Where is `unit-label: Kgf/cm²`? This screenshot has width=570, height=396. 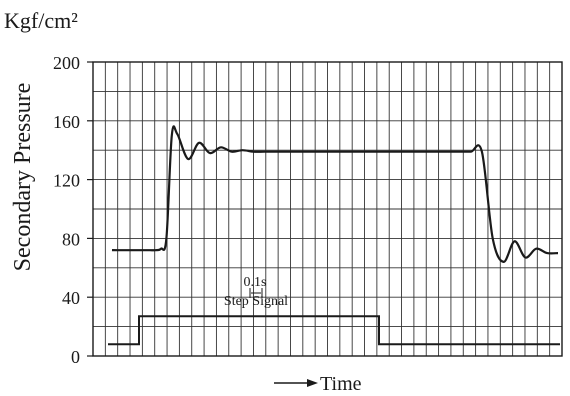 unit-label: Kgf/cm² is located at coordinates (41, 20).